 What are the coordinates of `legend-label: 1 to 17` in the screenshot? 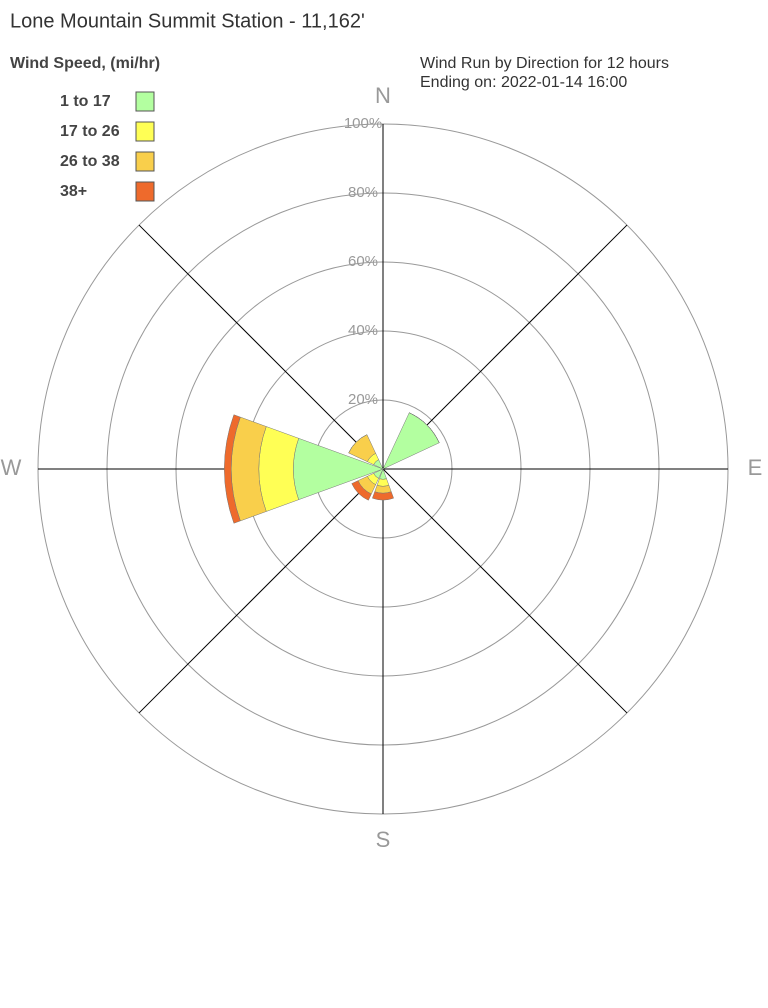 It's located at (85, 101).